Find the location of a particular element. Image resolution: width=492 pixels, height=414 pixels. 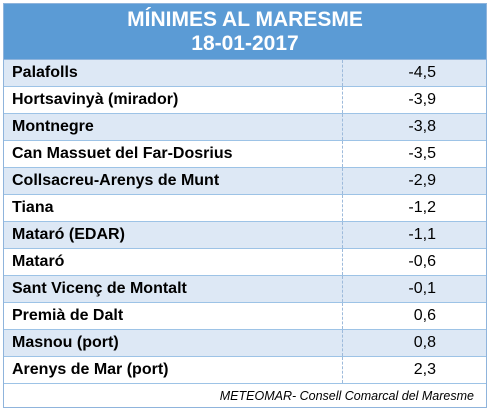

table-footer: METEOMAR- Consell Comarcal del Maresme is located at coordinates (245, 395).